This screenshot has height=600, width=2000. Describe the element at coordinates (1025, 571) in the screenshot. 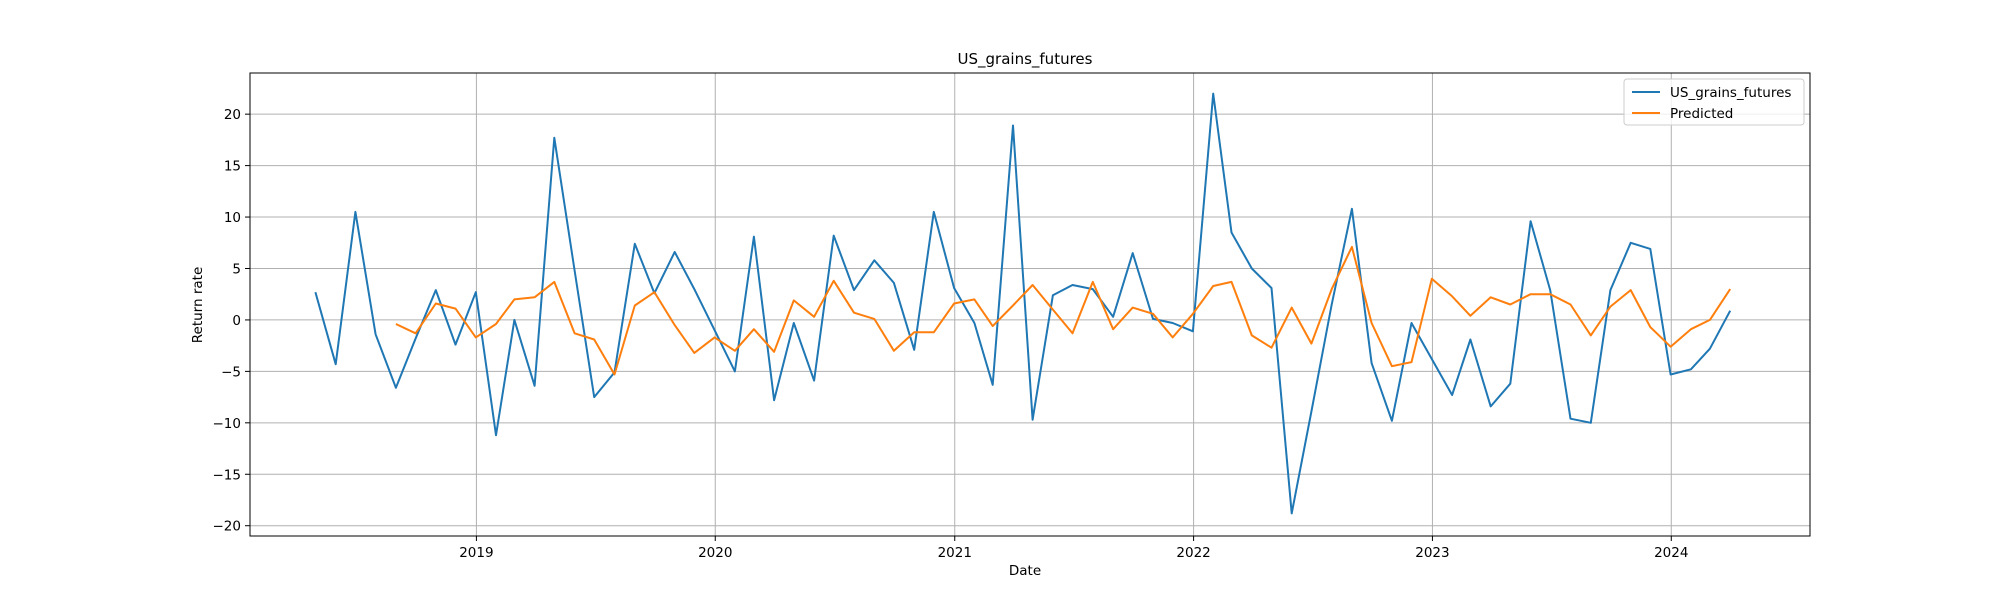

I see `x-axis-label: Date` at that location.